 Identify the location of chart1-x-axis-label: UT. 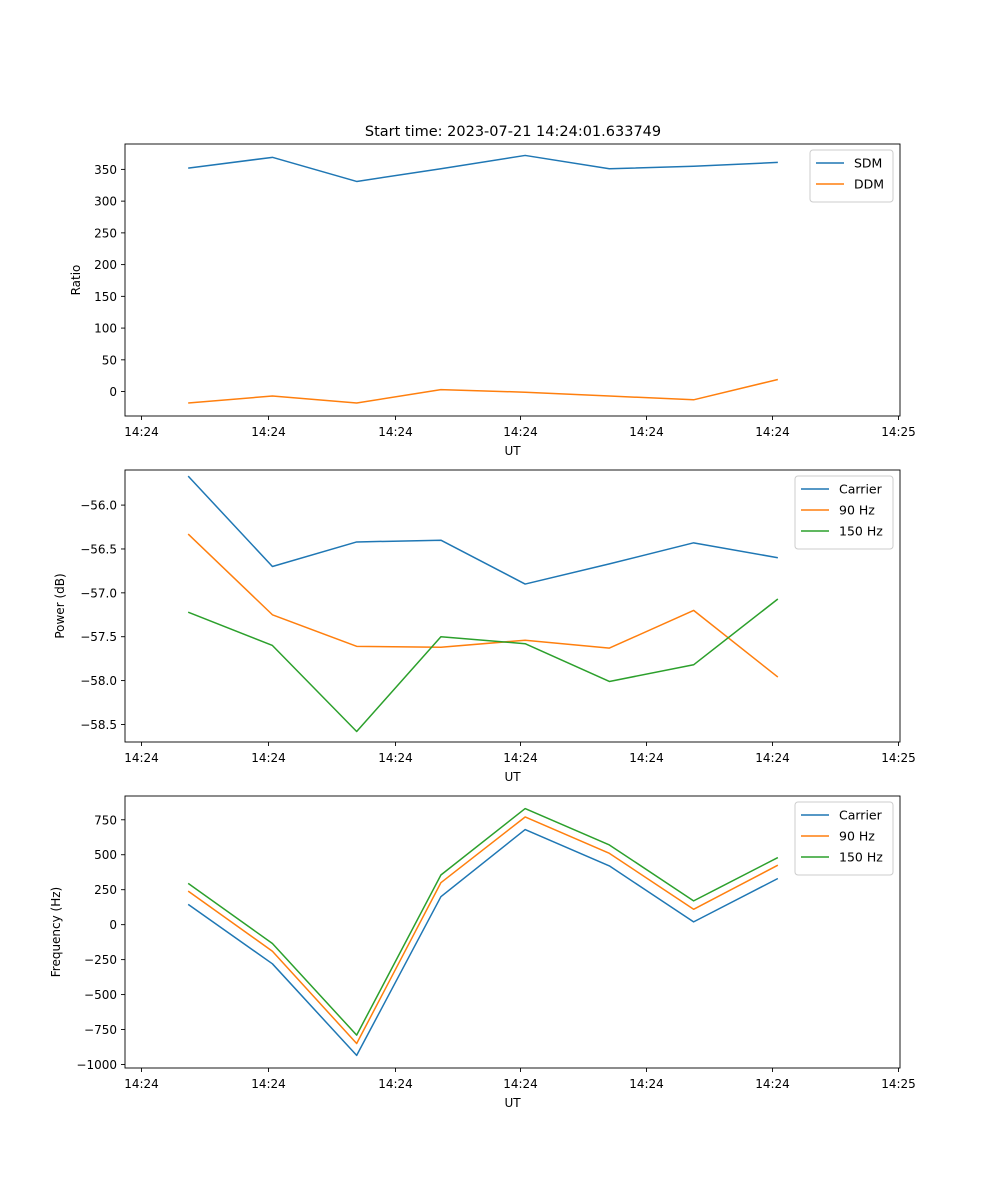
(512, 451).